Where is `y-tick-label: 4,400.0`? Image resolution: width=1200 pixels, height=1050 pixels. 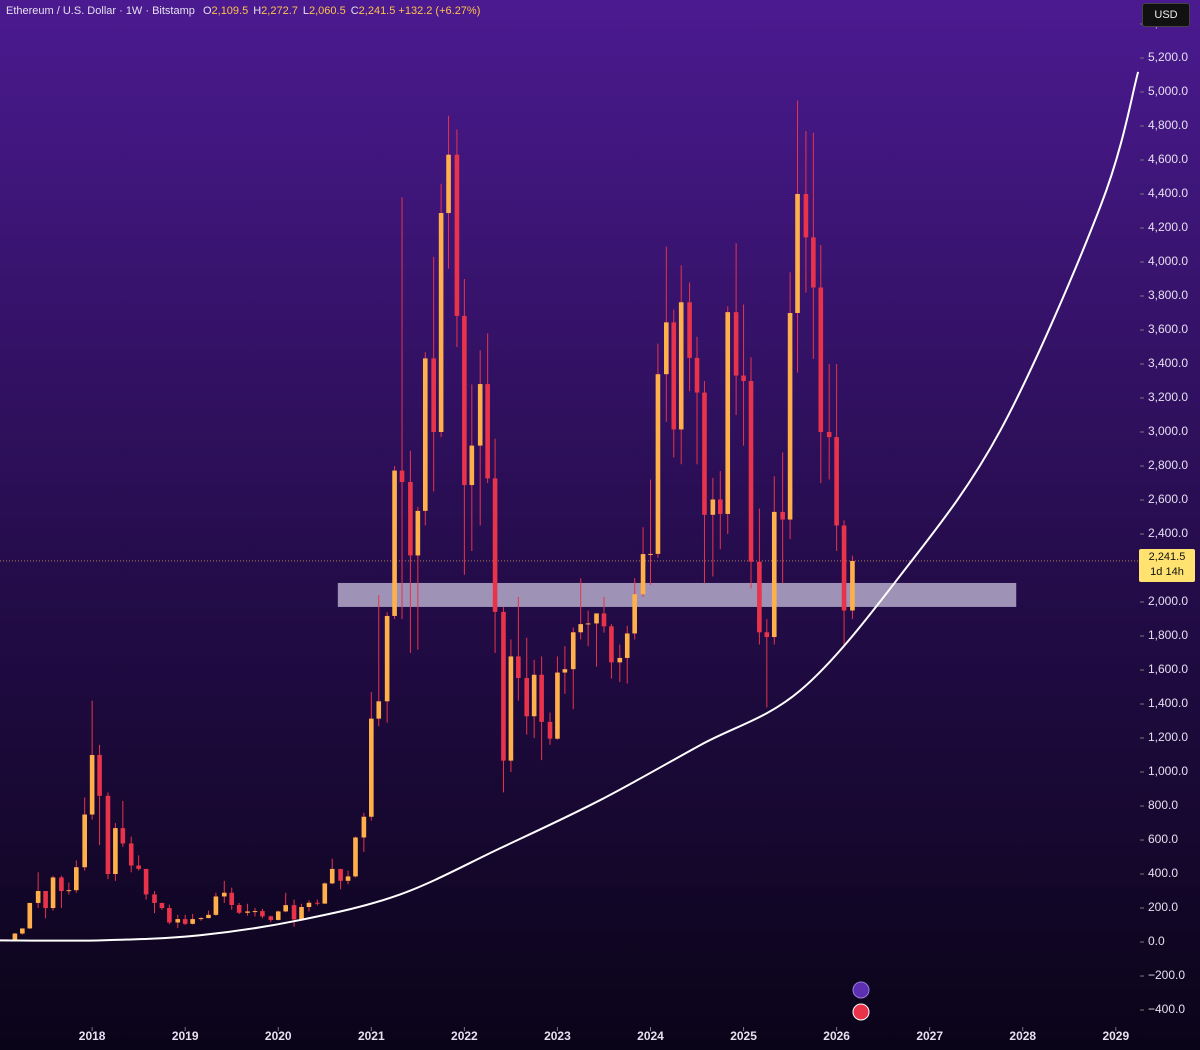 y-tick-label: 4,400.0 is located at coordinates (1168, 193).